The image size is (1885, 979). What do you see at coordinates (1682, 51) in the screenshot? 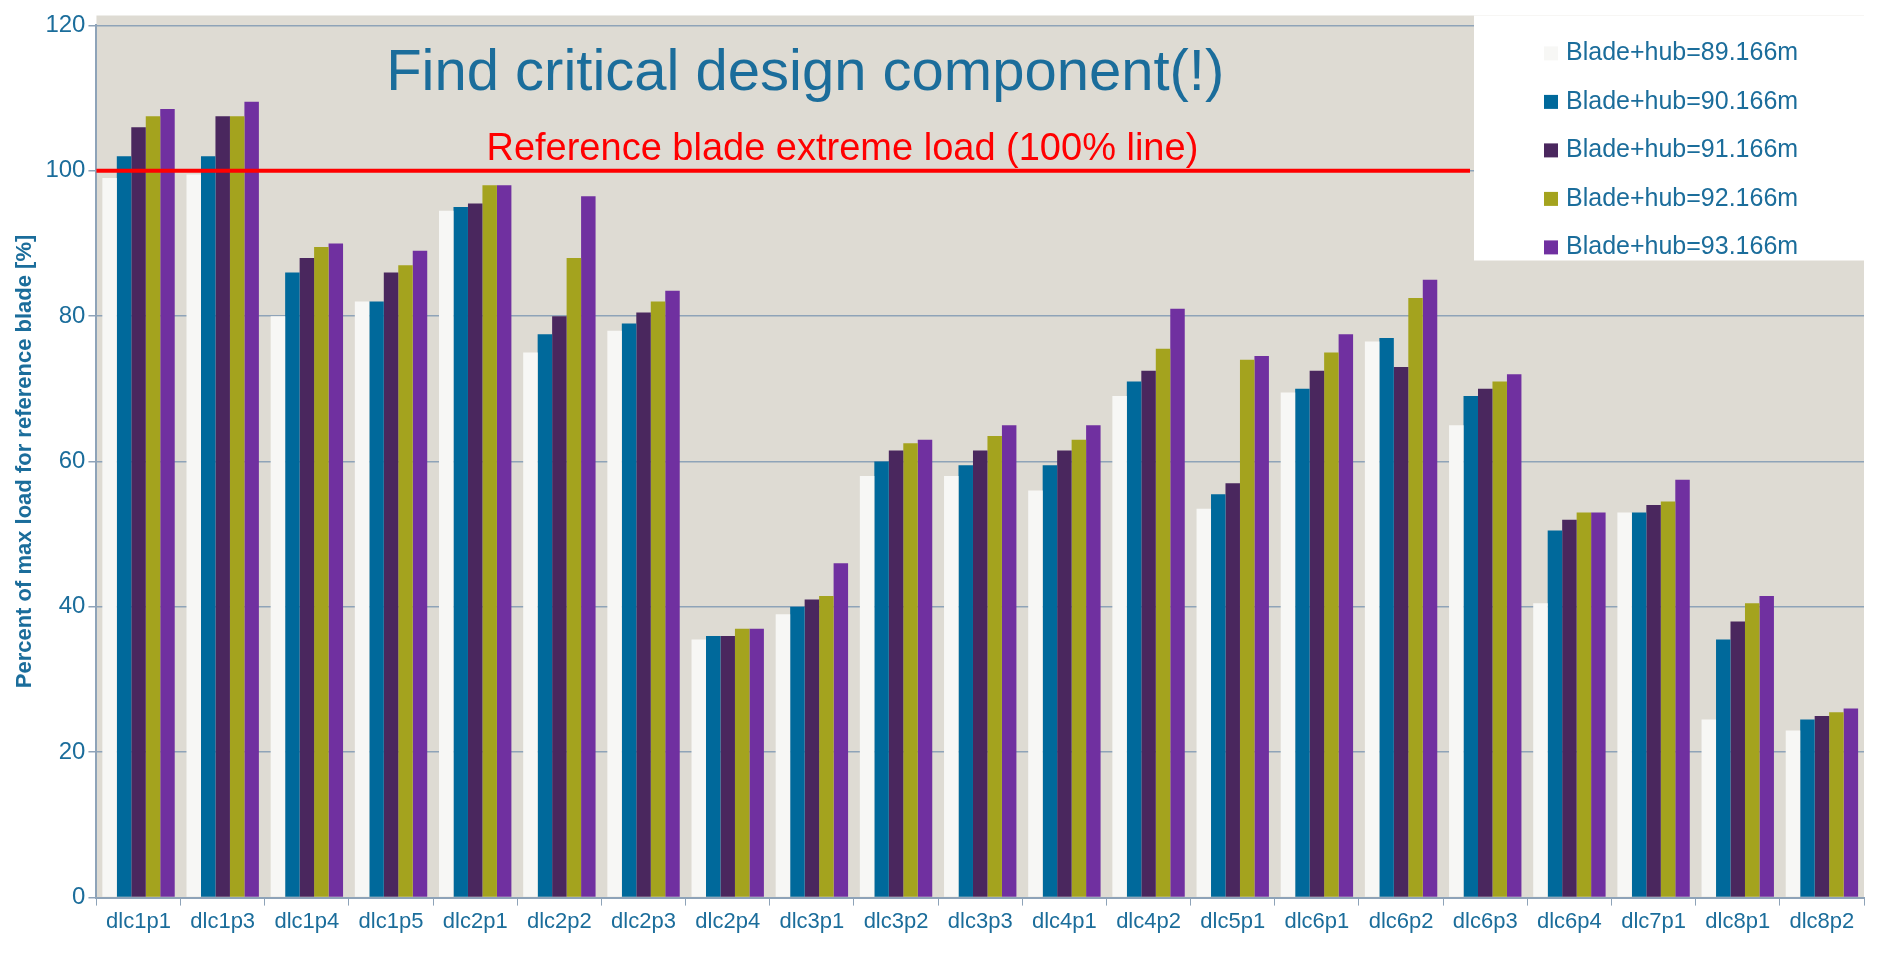
I see `legend-label: Blade+hub=89.166m` at bounding box center [1682, 51].